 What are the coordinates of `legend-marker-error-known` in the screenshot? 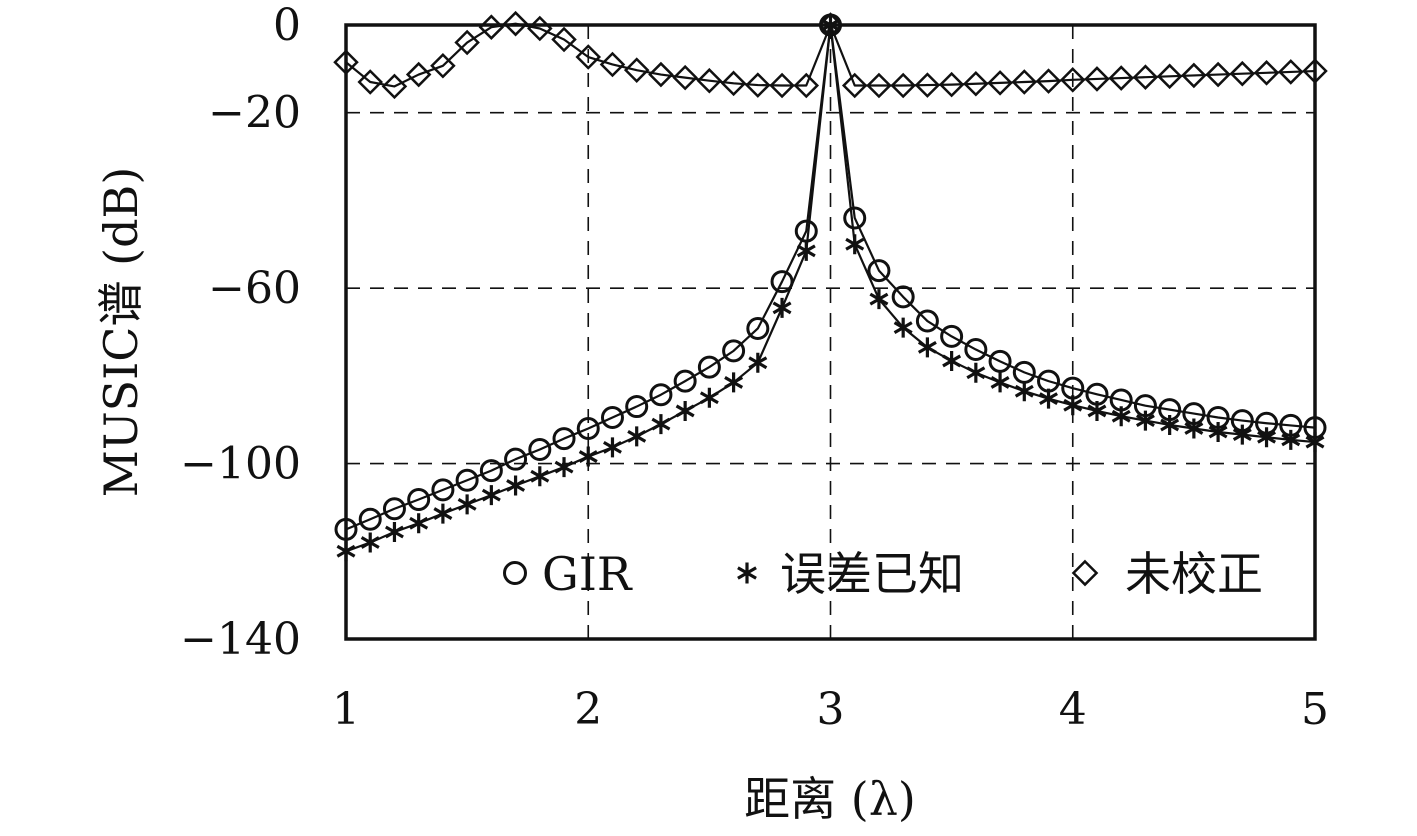 It's located at (747, 573).